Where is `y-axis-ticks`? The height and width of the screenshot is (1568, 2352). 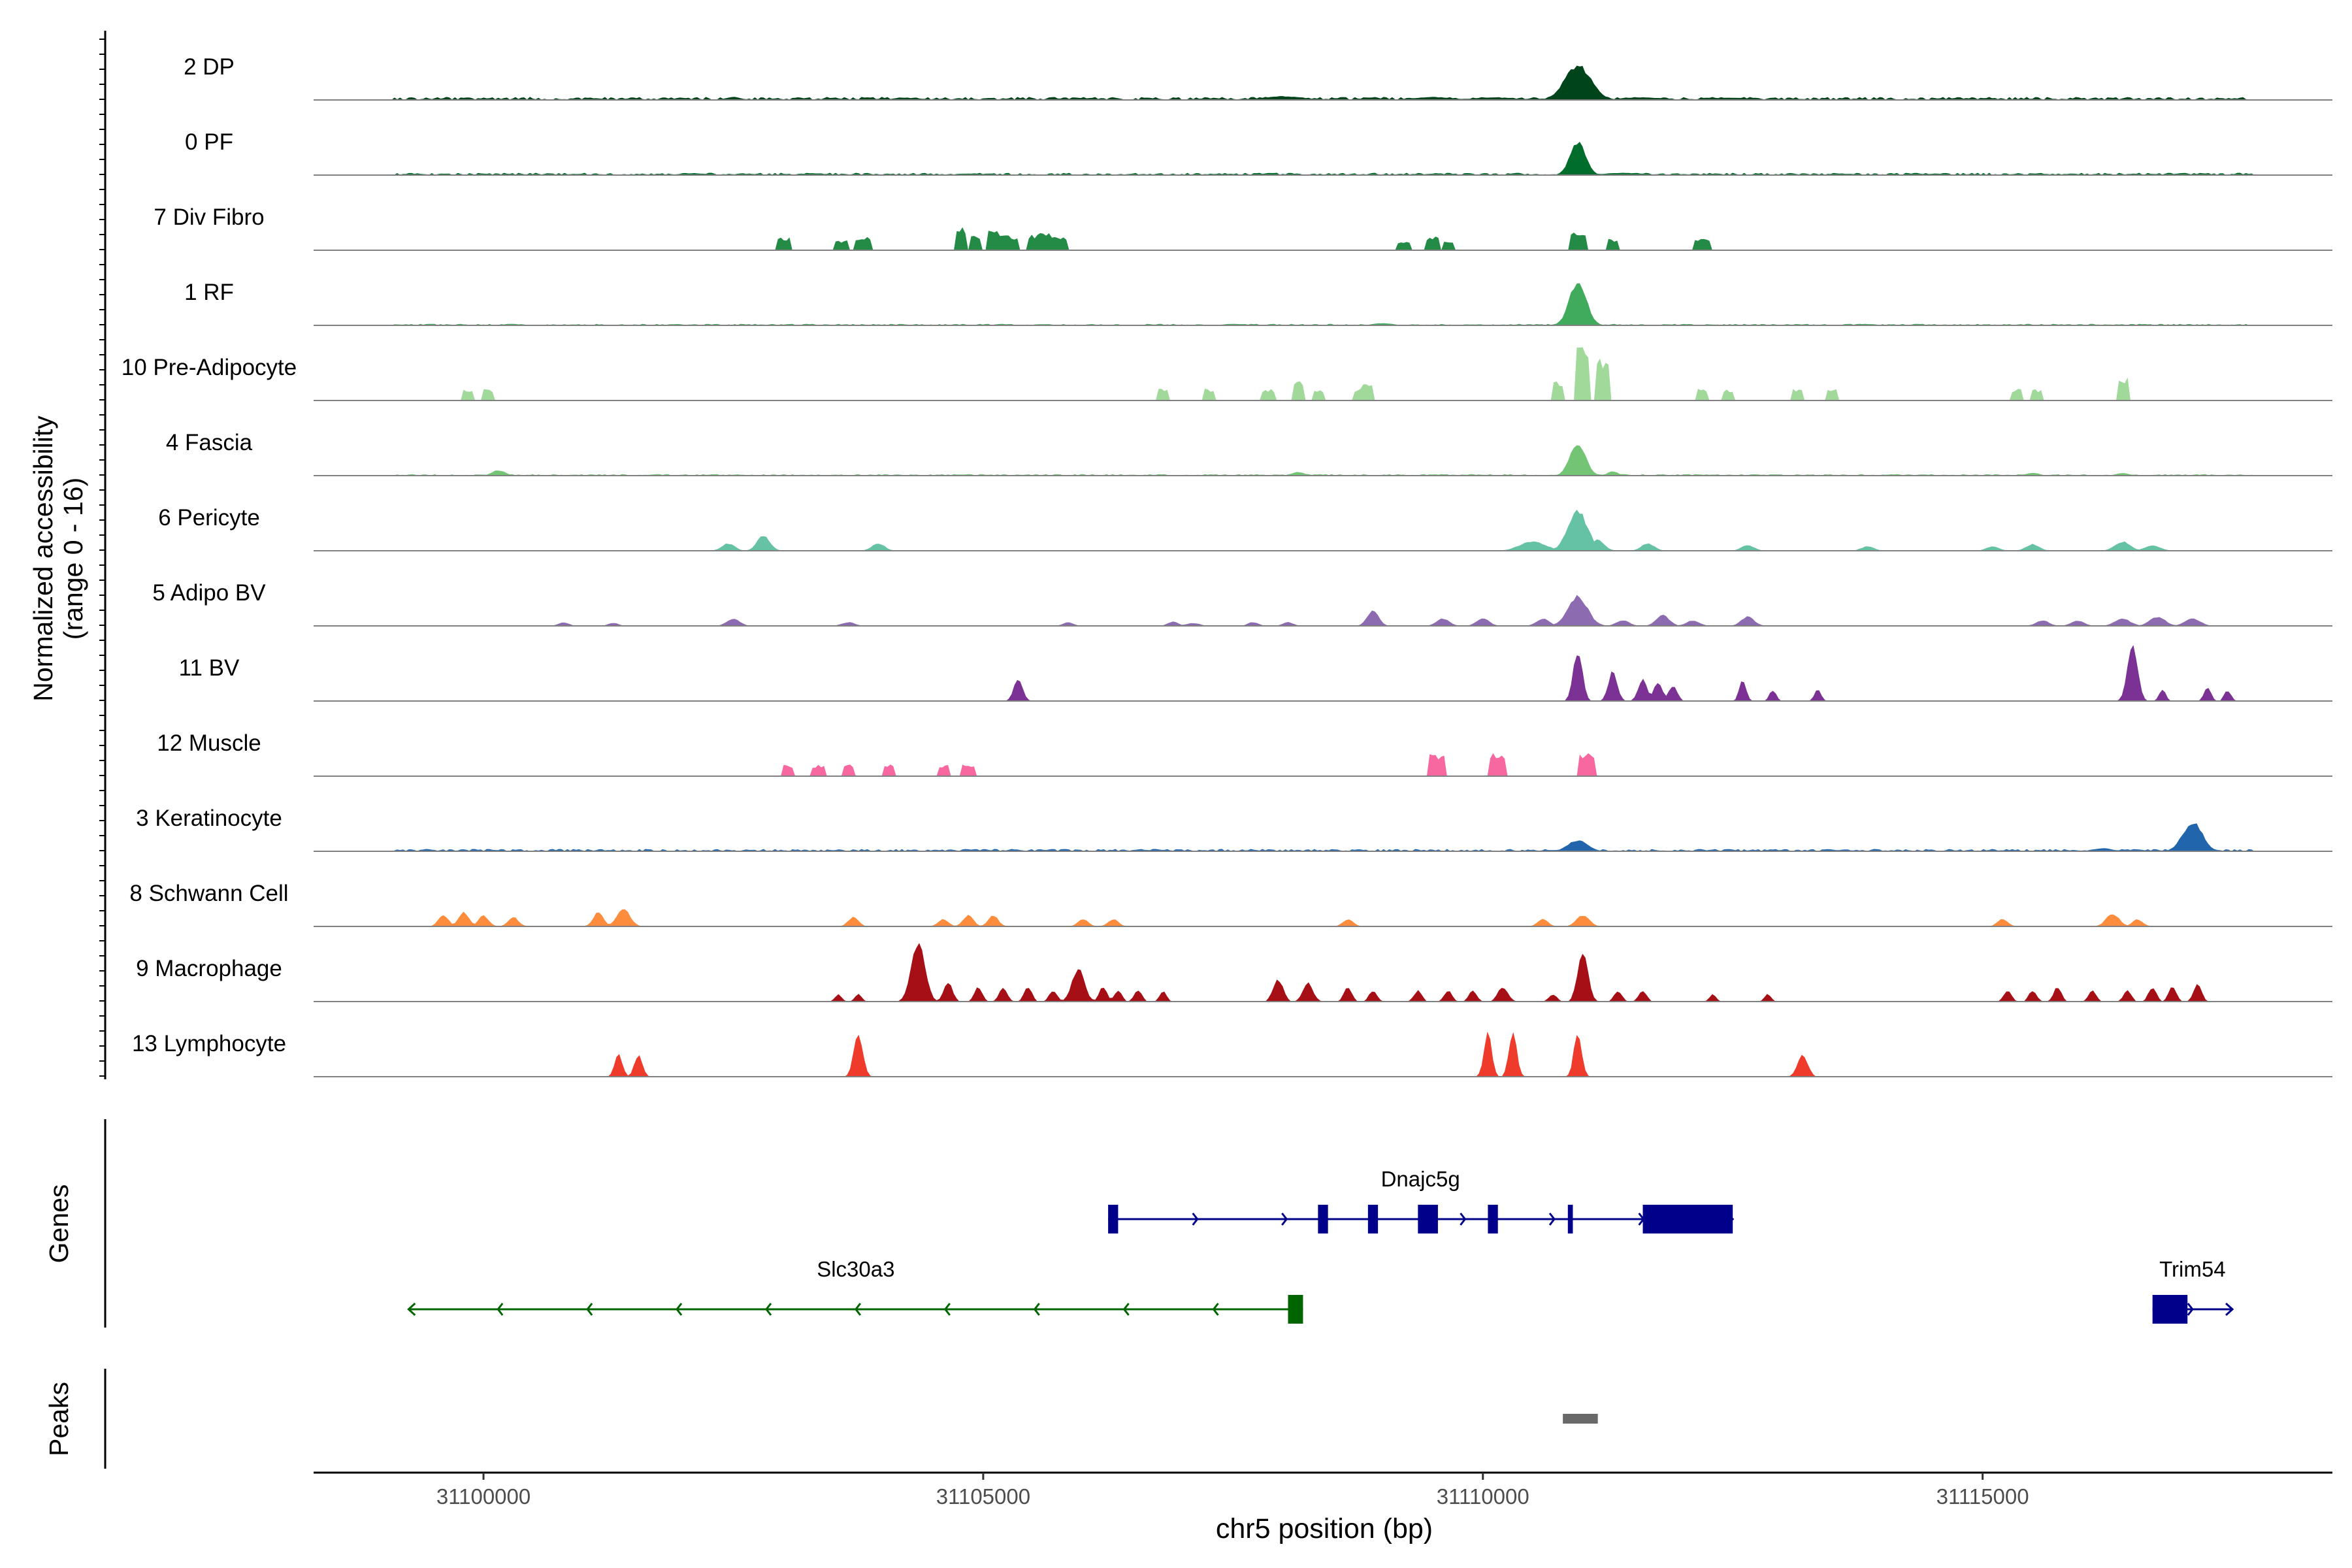 y-axis-ticks is located at coordinates (102, 558).